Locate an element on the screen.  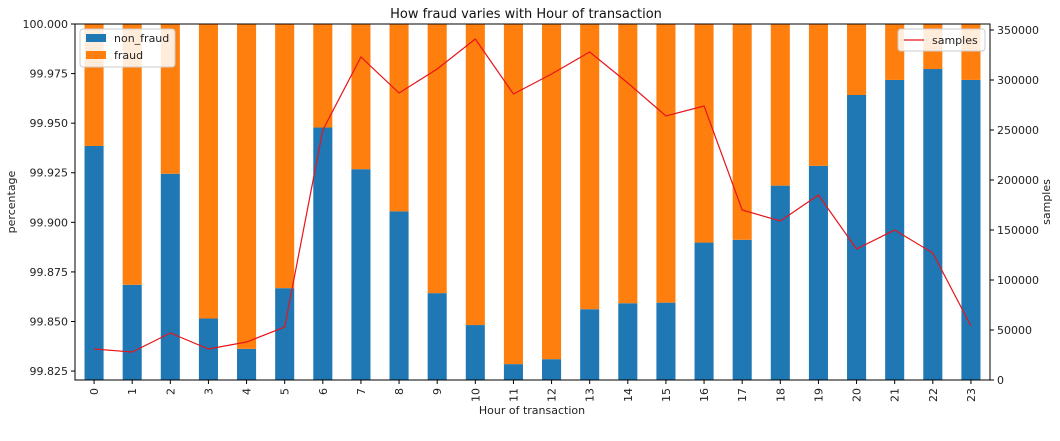
y-tick-label: 99.925 is located at coordinates (49, 173).